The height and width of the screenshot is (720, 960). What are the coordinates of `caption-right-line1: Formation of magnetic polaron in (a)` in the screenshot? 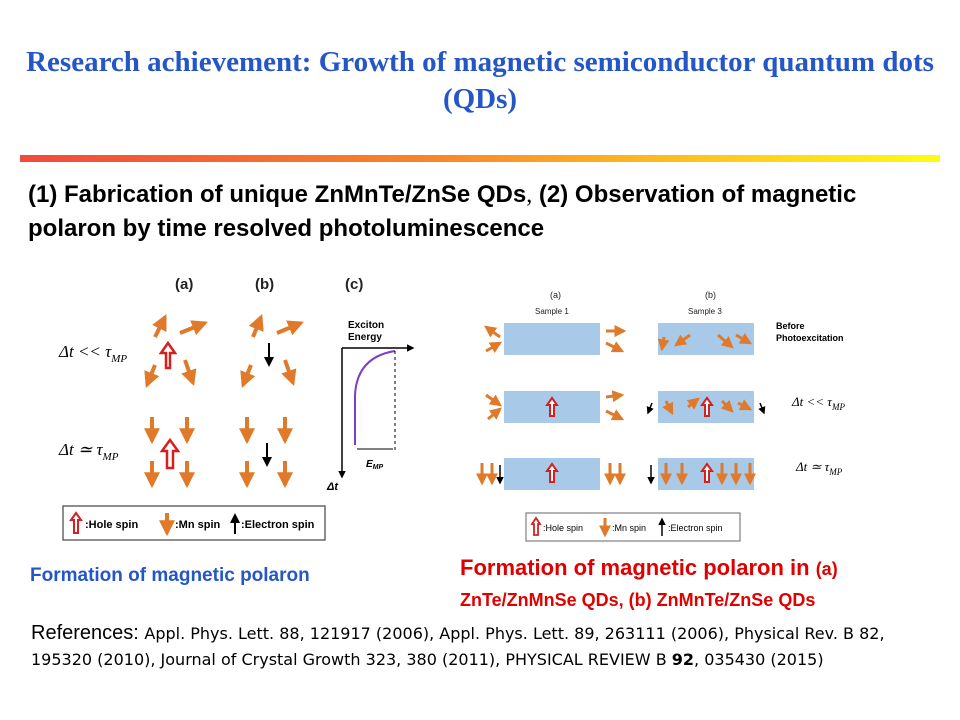 It's located at (649, 568).